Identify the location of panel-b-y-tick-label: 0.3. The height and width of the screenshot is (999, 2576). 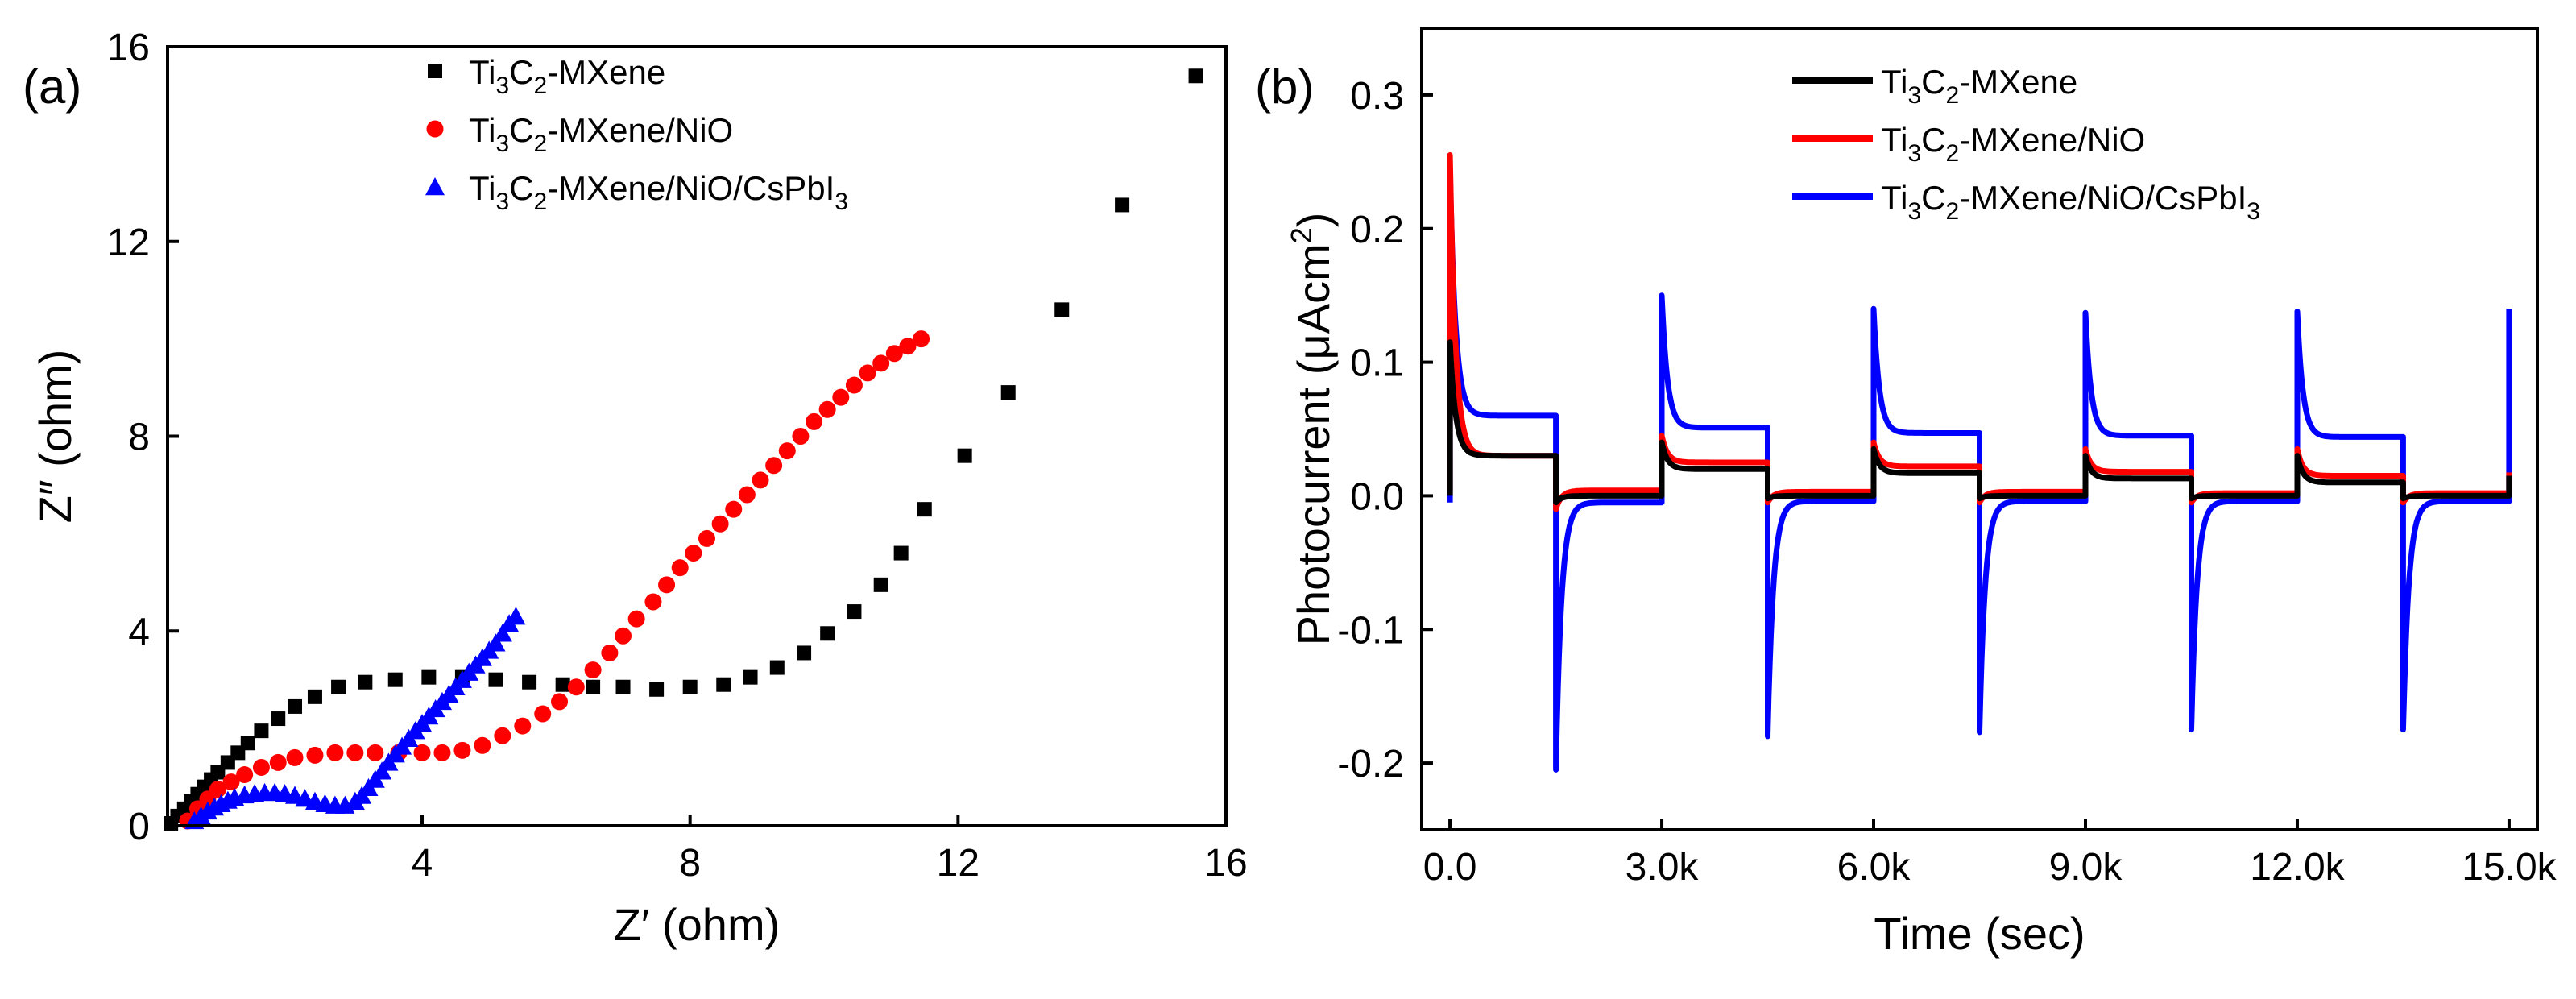
(1377, 97).